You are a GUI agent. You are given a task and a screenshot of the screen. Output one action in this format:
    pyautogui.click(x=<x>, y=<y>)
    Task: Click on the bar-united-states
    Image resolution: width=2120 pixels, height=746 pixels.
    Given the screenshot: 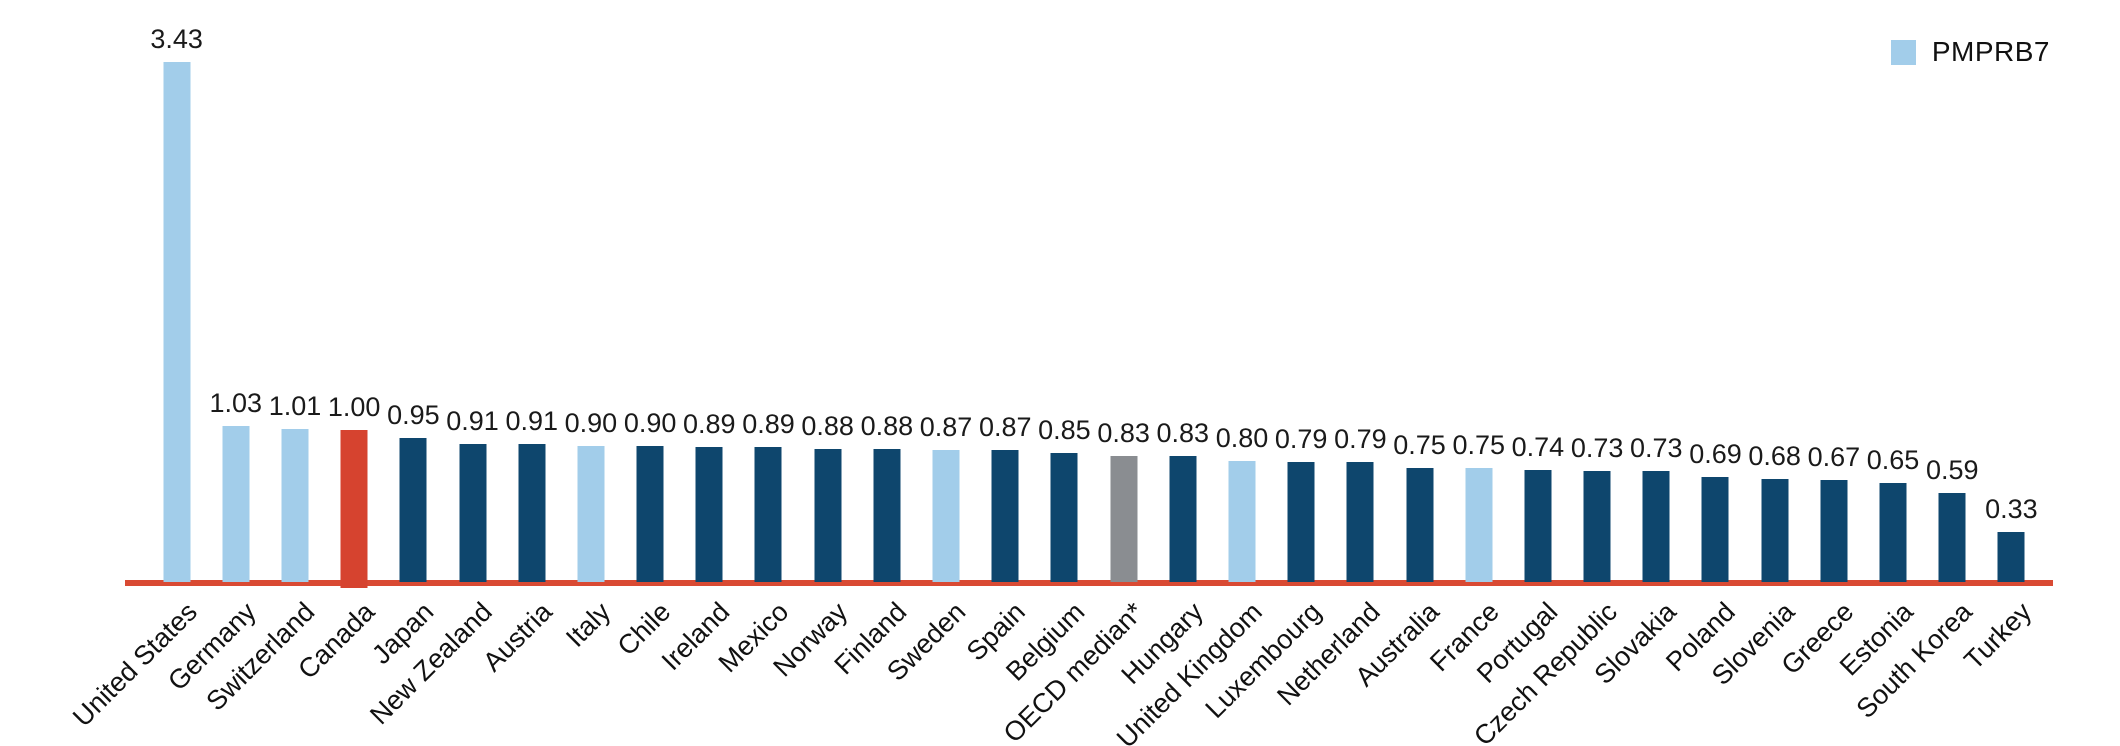 What is the action you would take?
    pyautogui.click(x=177, y=322)
    